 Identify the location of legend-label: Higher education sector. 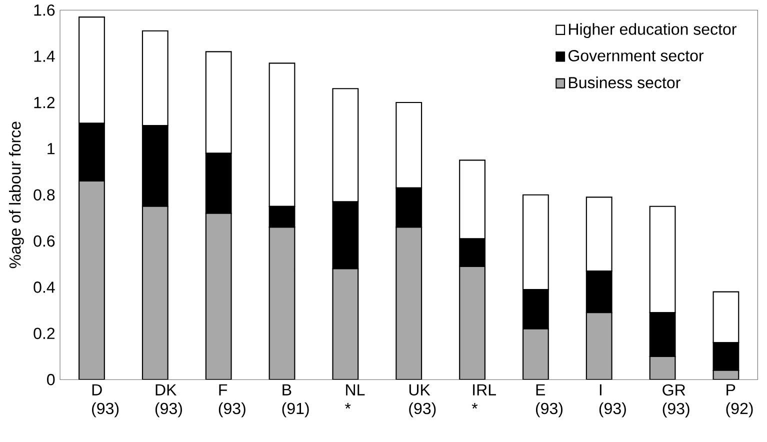
(652, 30).